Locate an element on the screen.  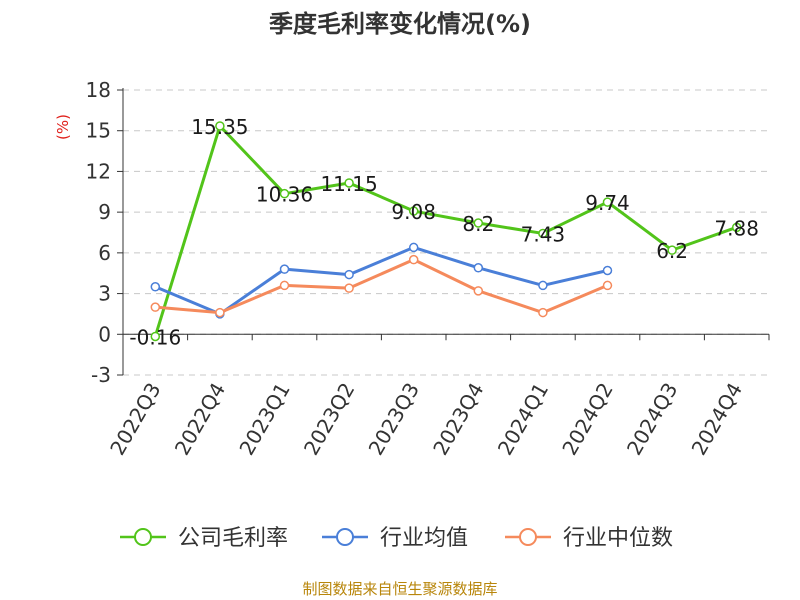
x-tick-label: 2023Q4 is located at coordinates (458, 419).